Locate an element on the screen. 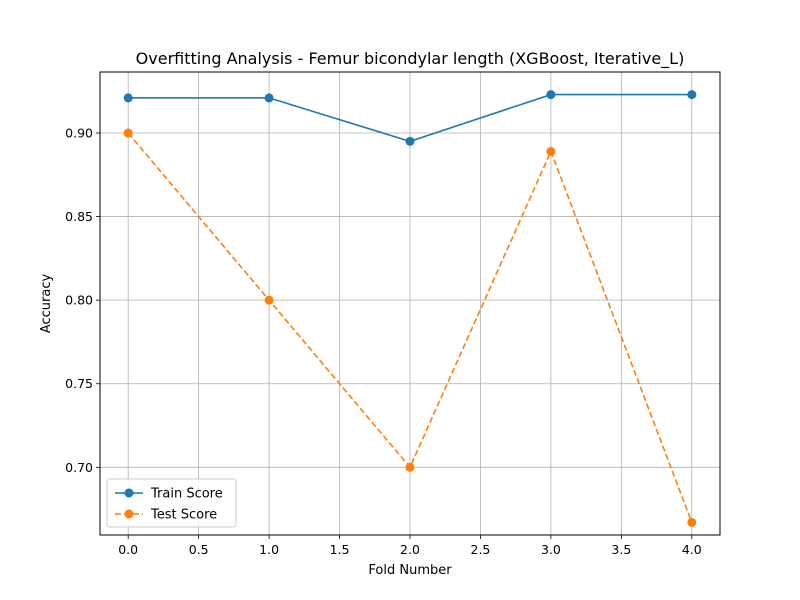  x-tick-label: 3.5 is located at coordinates (621, 549).